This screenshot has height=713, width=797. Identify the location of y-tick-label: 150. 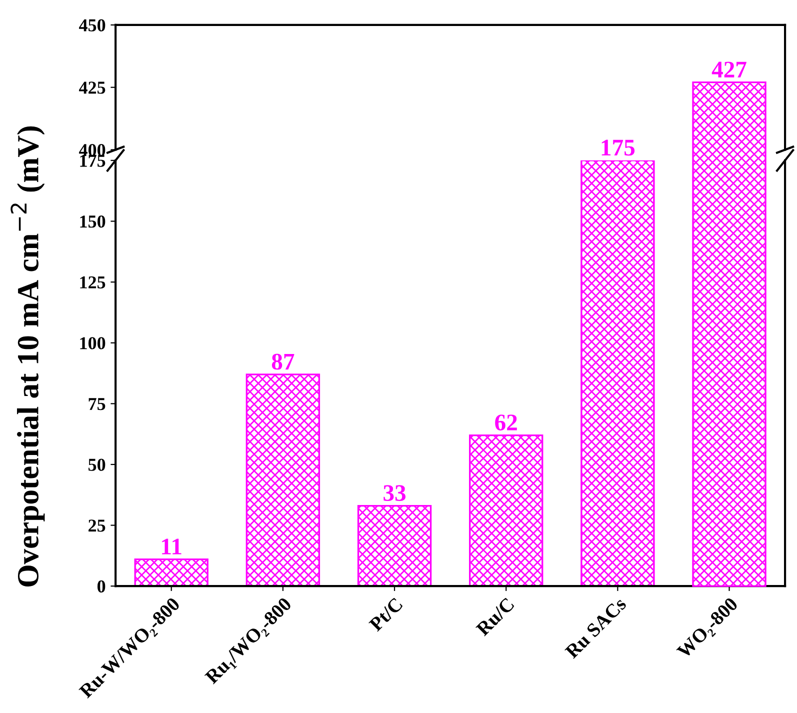
(93, 221).